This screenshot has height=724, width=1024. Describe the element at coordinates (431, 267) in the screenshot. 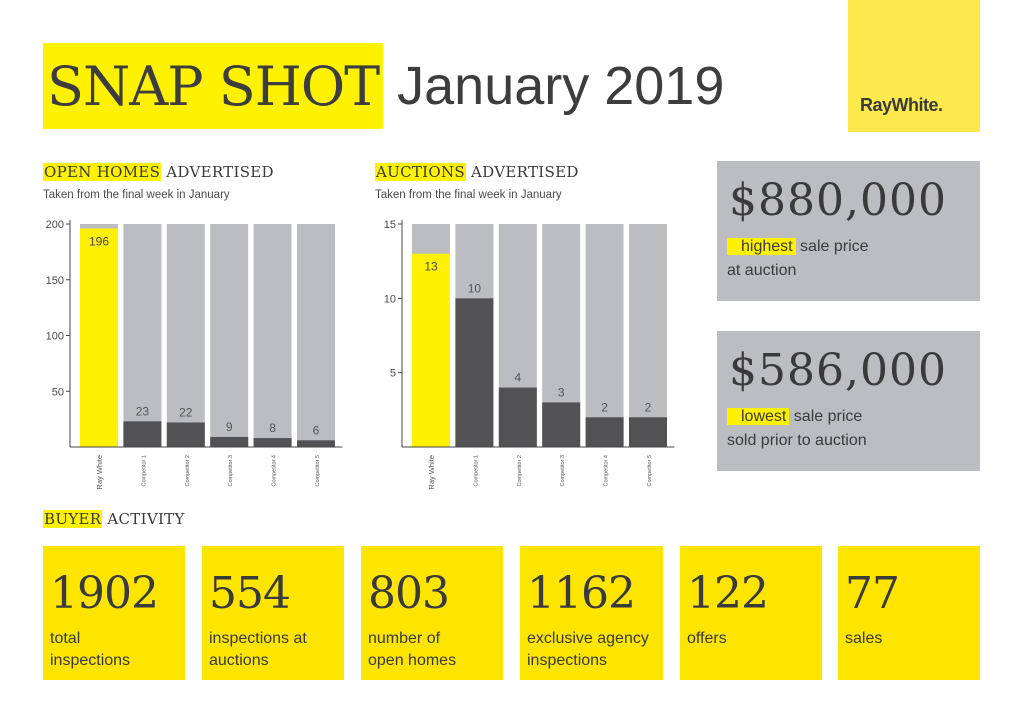

I see `data-label: 13` at that location.